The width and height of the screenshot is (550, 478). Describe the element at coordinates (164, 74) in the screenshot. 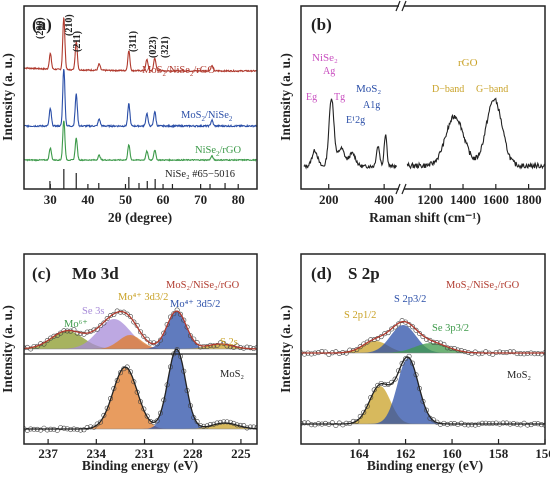

I see `a-rgo-sub1: 2` at that location.